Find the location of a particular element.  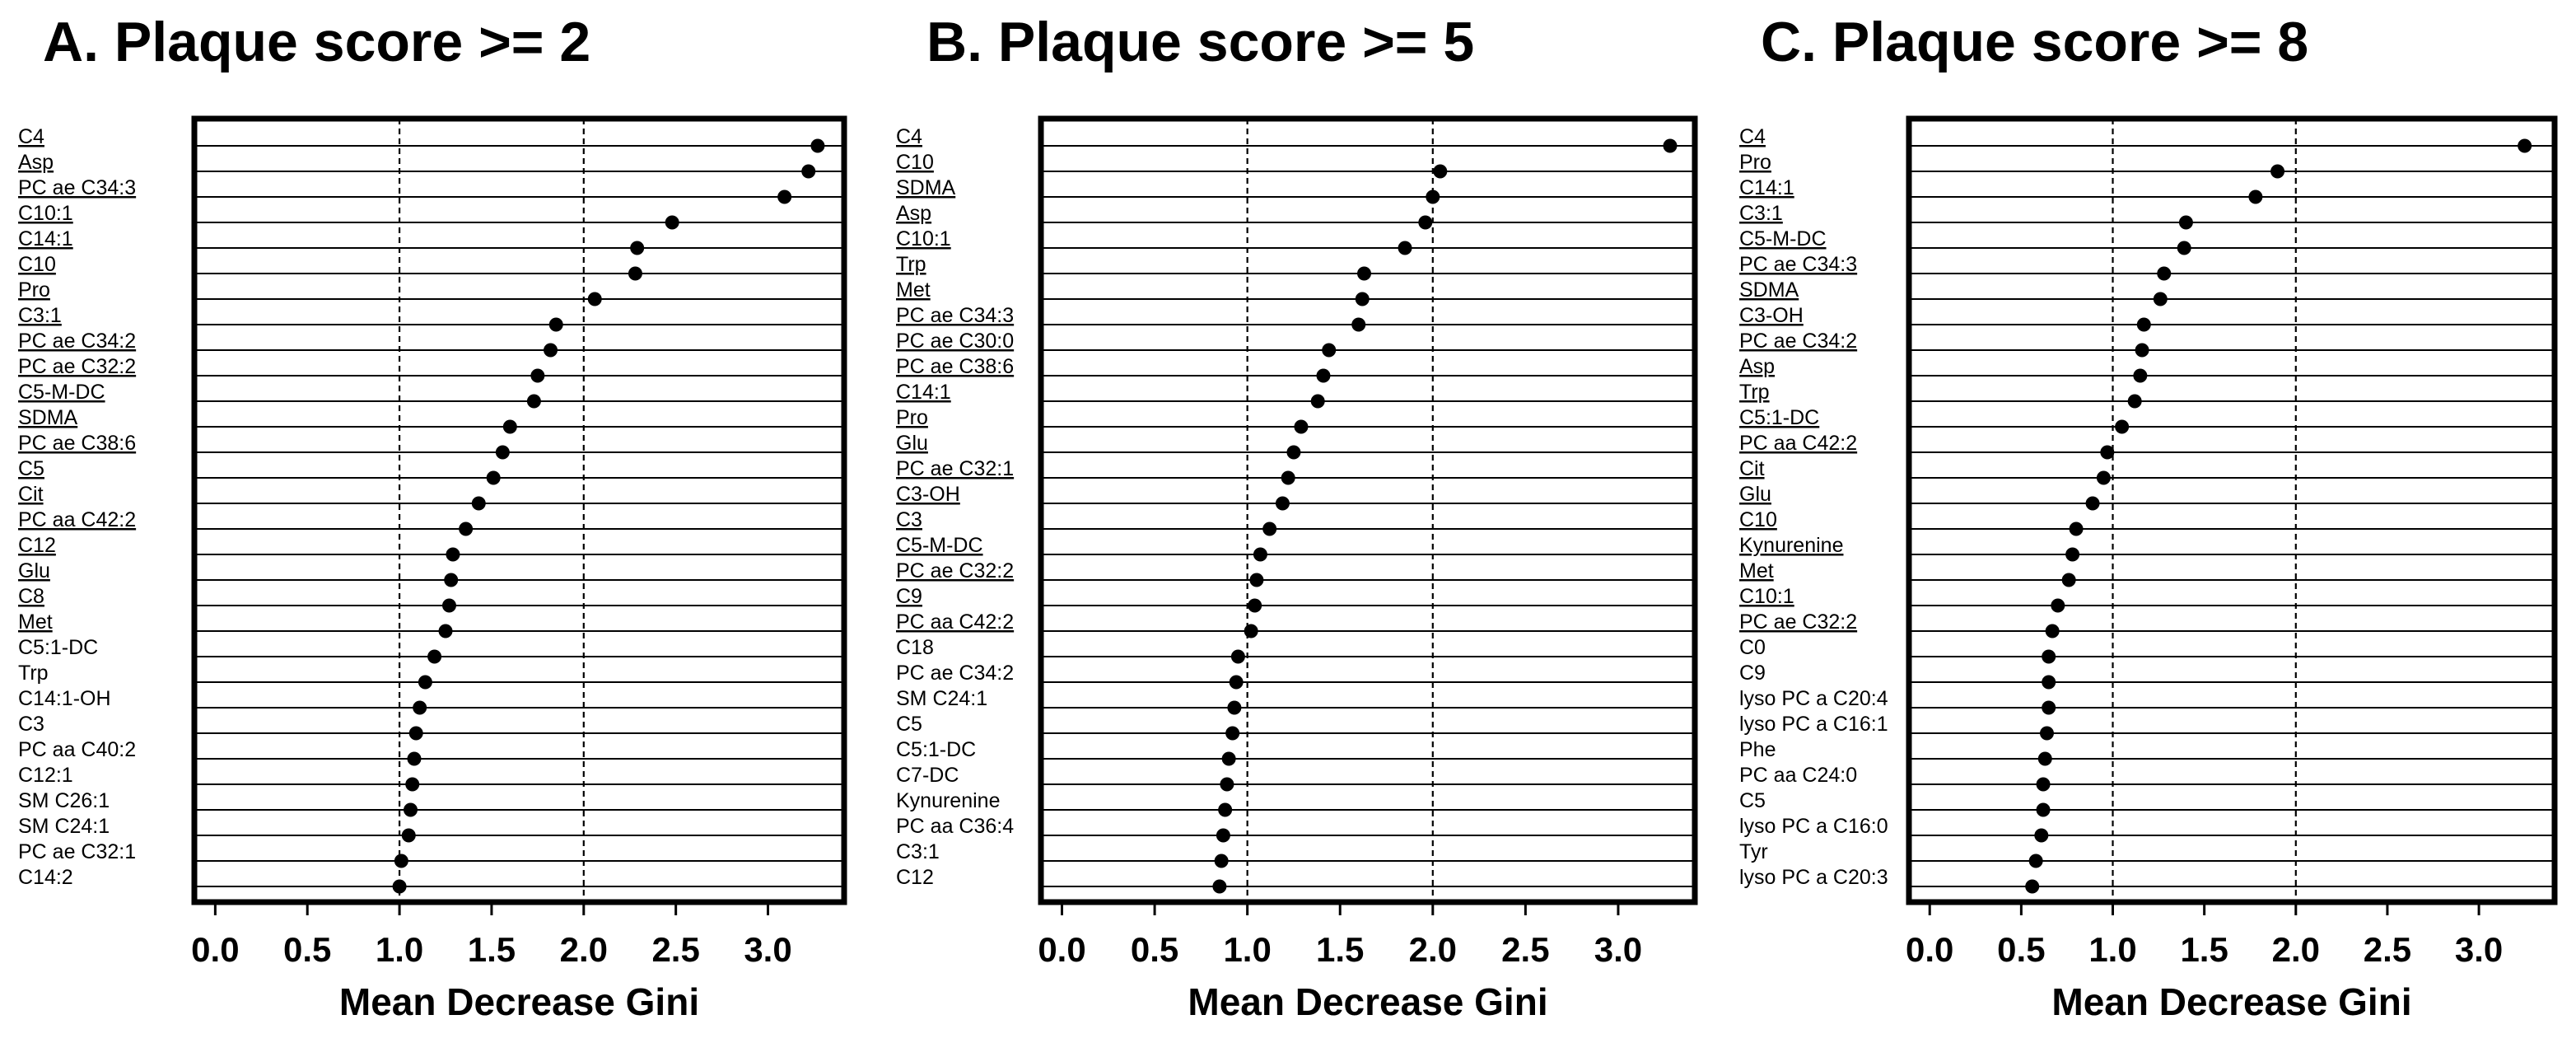

variable-label: Kynurenine is located at coordinates (1791, 545).